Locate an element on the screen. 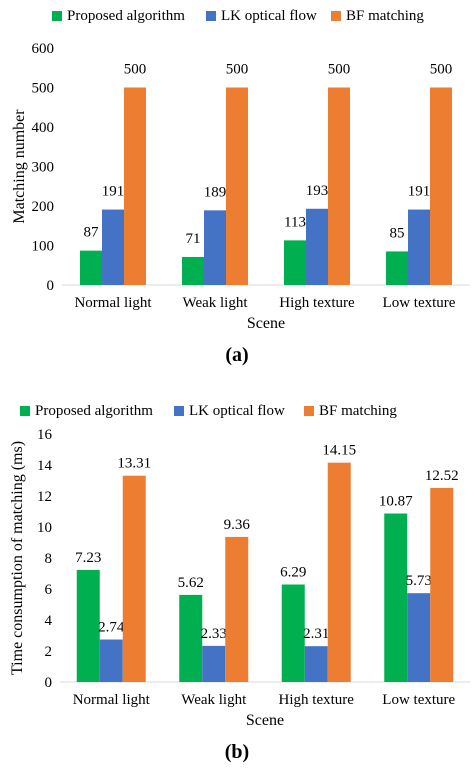  data-label-lk-optical-flow: 2.33 is located at coordinates (214, 634).